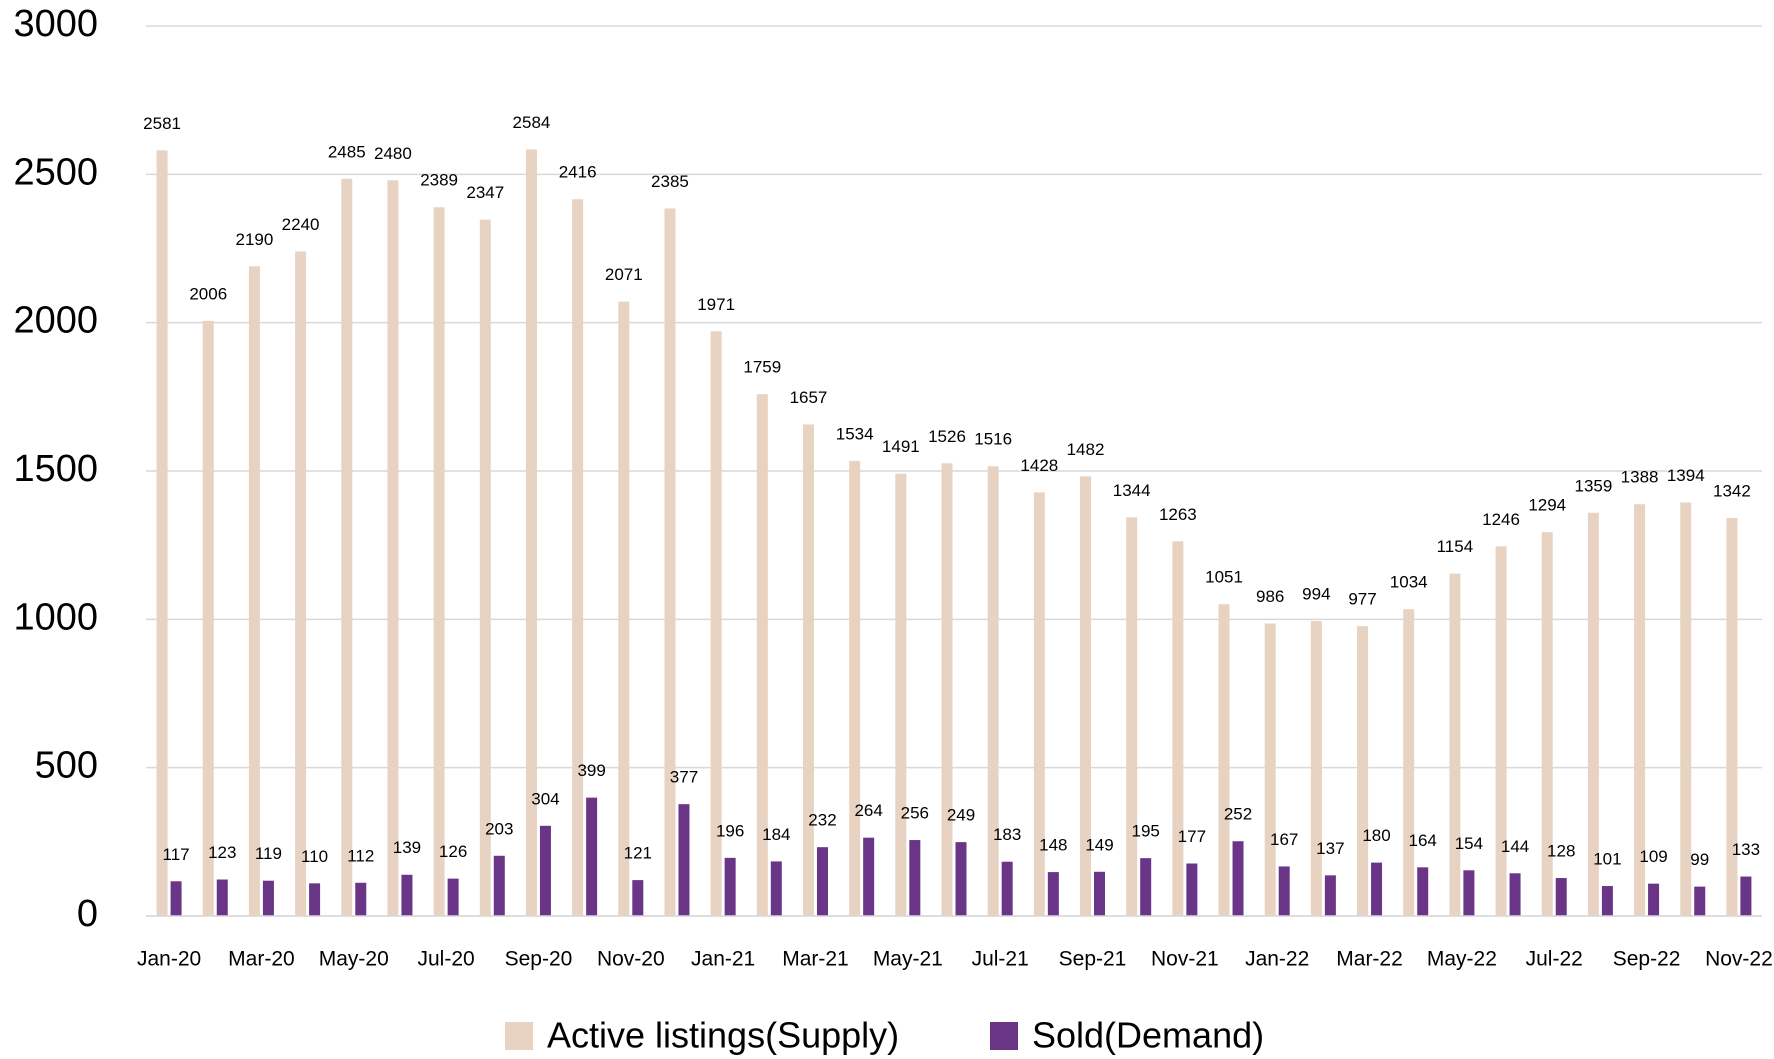 The image size is (1774, 1059). Describe the element at coordinates (915, 813) in the screenshot. I see `data-label: 256` at that location.